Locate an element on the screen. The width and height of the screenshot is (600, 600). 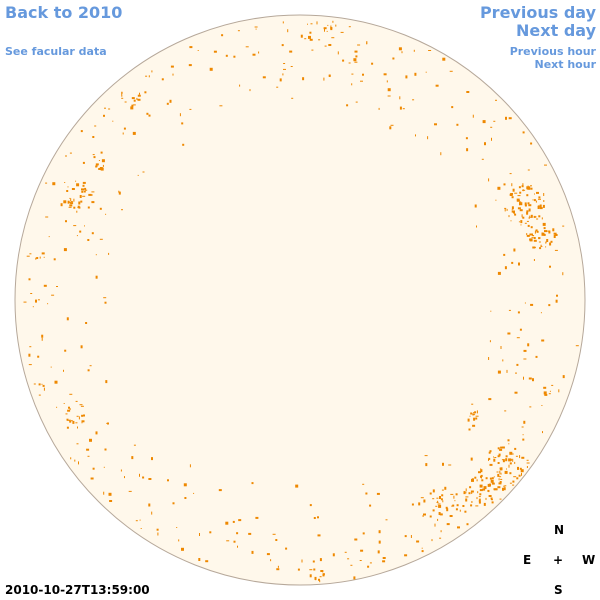
see-facular-data-link: See facular data is located at coordinates (56, 51).